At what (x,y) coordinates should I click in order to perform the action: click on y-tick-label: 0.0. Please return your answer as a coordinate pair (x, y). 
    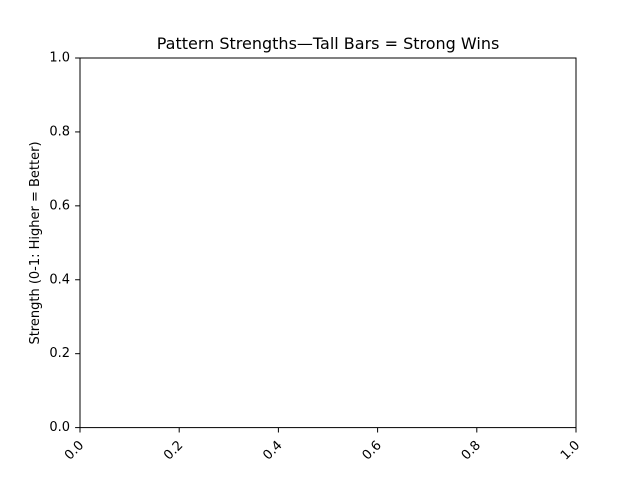
    Looking at the image, I should click on (59, 427).